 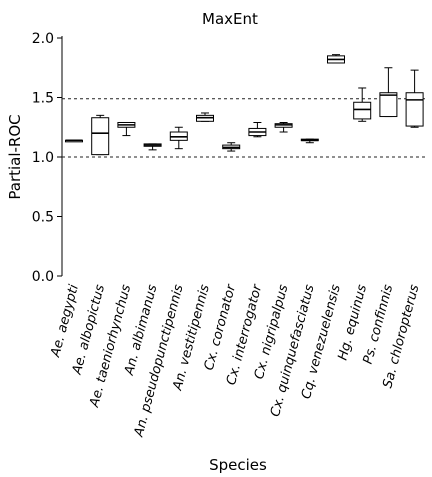 What do you see at coordinates (238, 465) in the screenshot?
I see `x-axis-label: Species` at bounding box center [238, 465].